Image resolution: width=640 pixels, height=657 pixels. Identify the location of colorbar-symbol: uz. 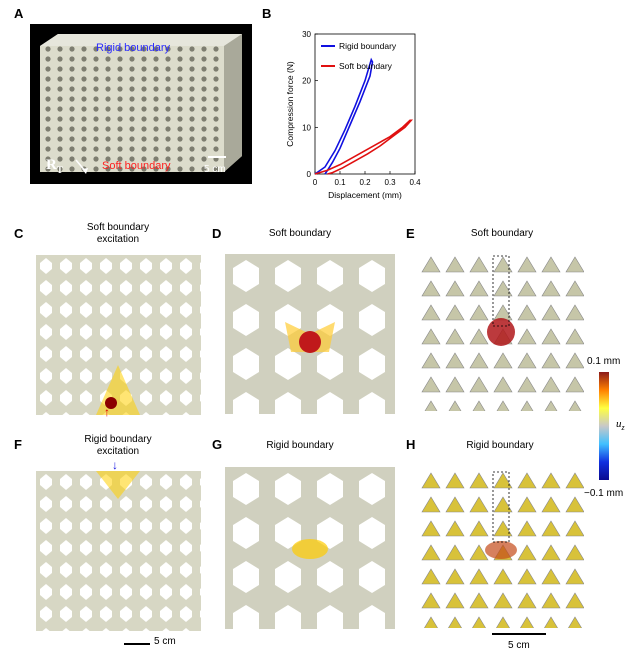
(620, 425).